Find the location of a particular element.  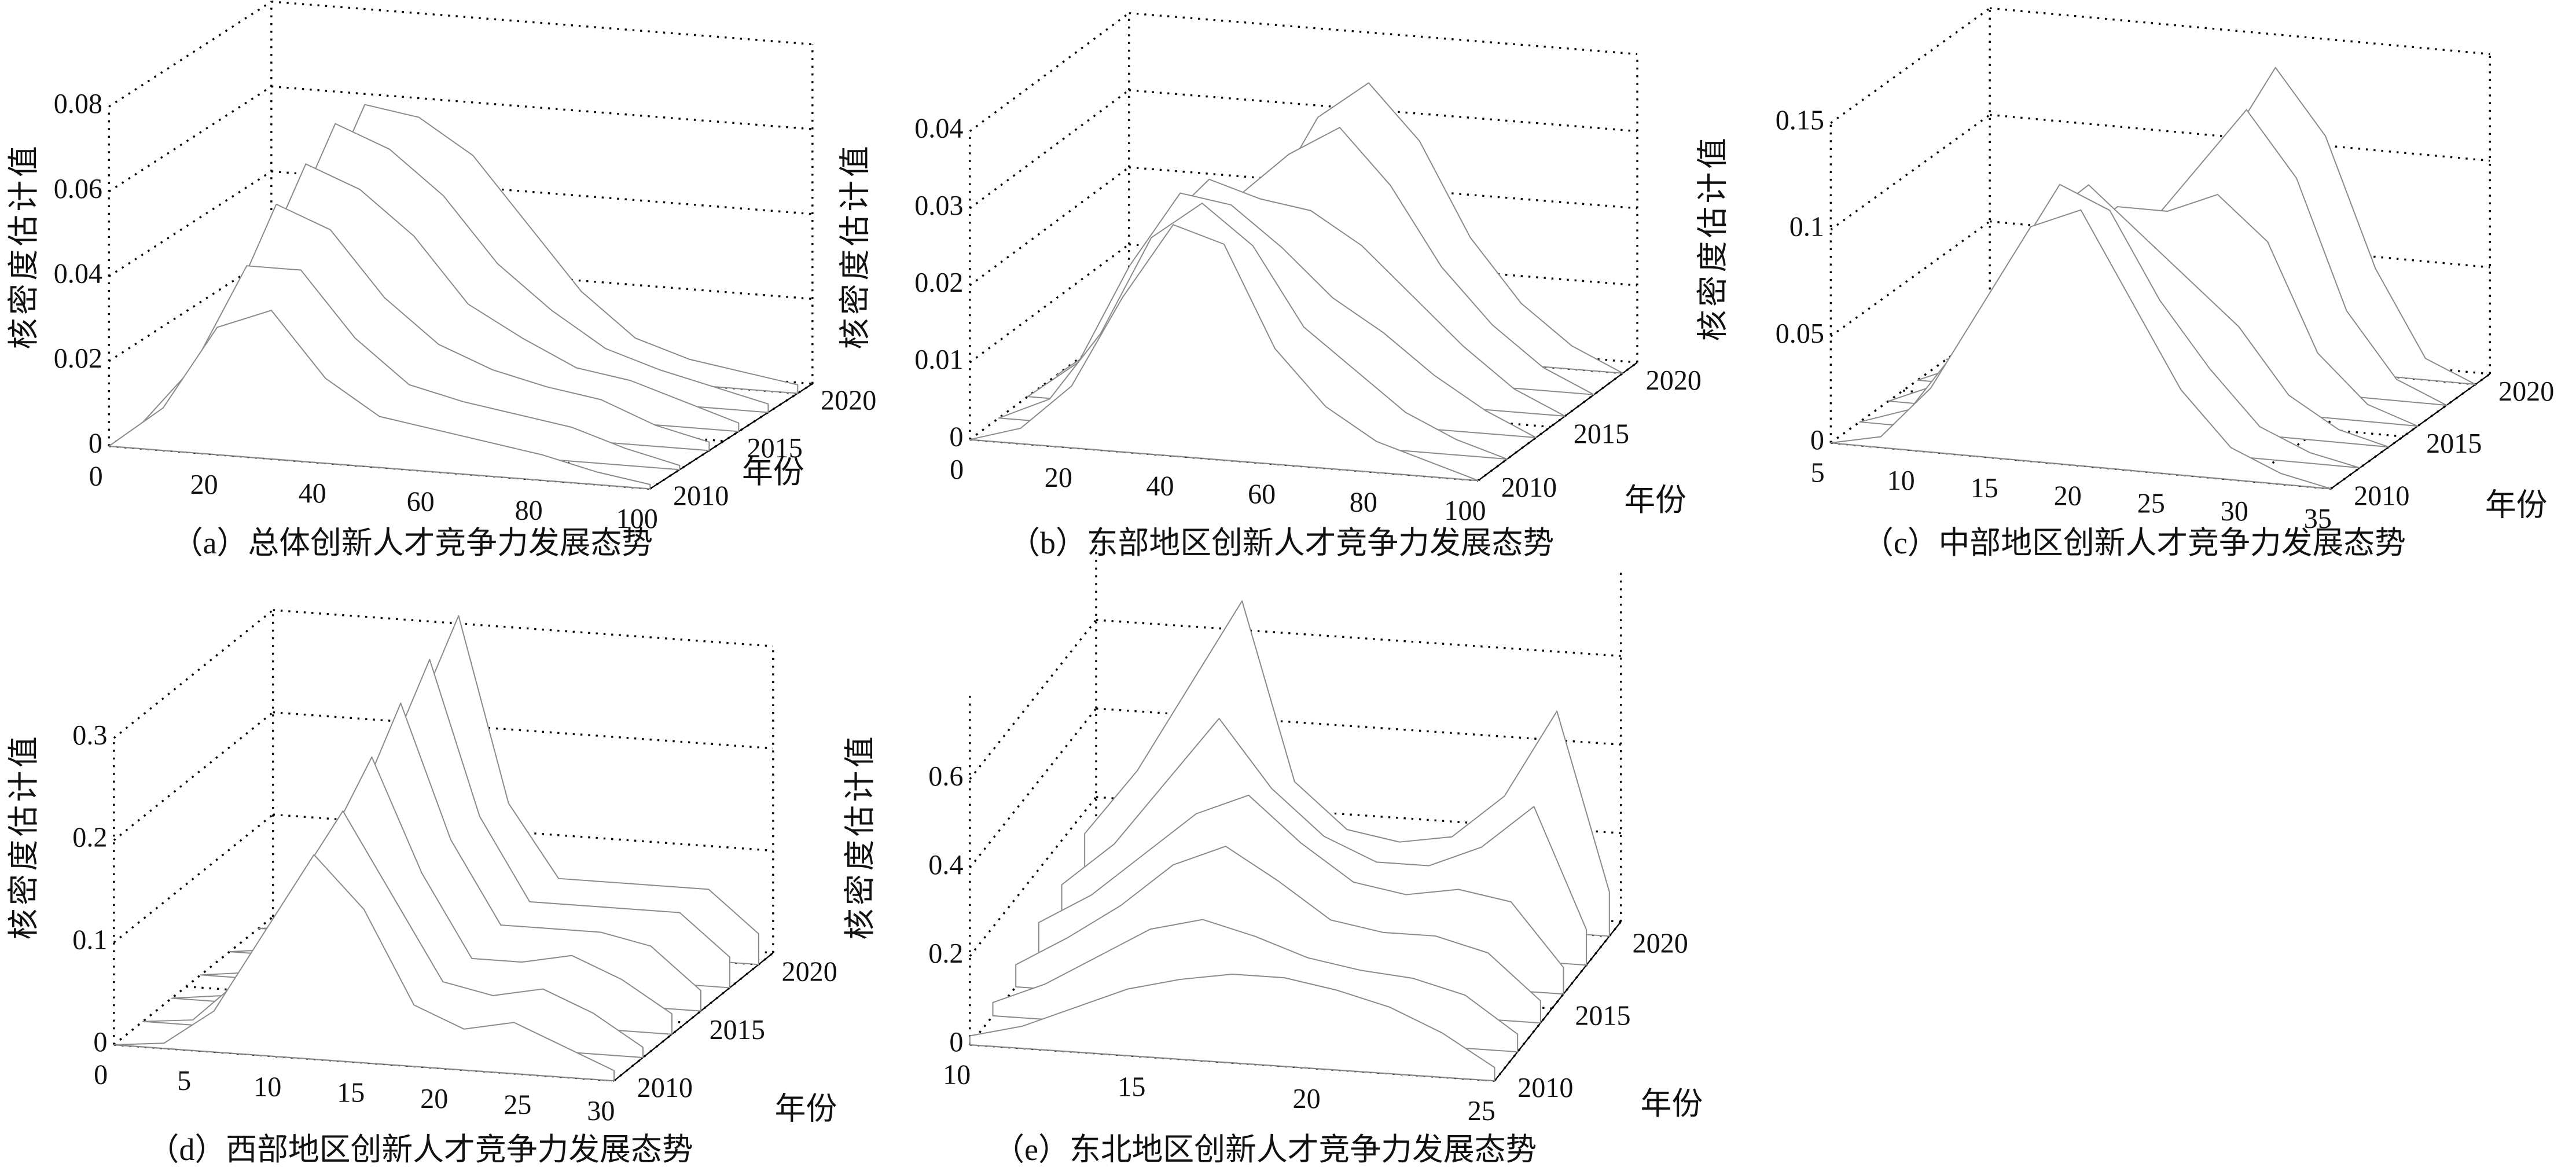

caption: （d）西部地区创新人才竞争力发展态势 is located at coordinates (420, 1149).